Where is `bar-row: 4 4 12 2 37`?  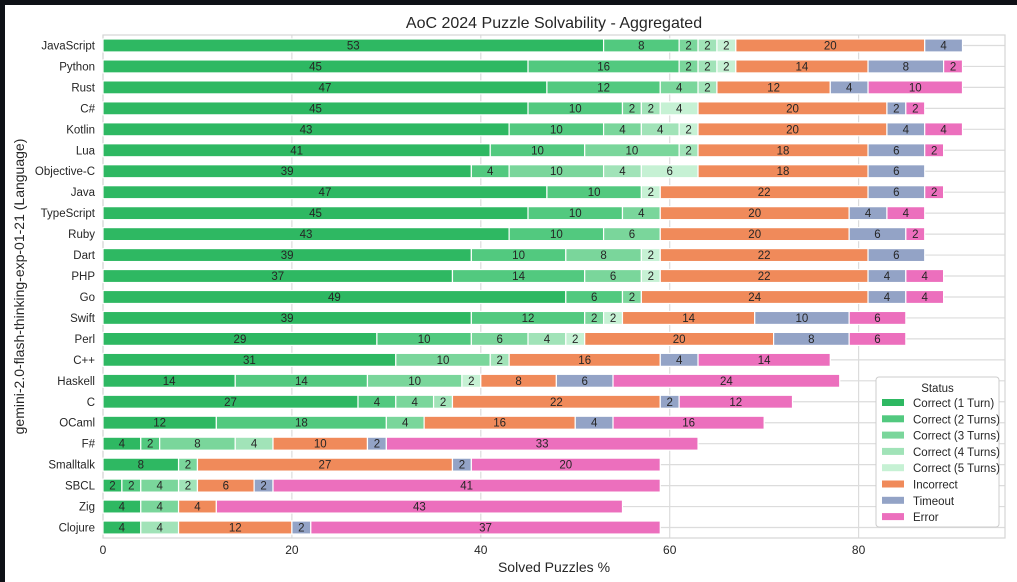 bar-row: 4 4 12 2 37 is located at coordinates (381, 527).